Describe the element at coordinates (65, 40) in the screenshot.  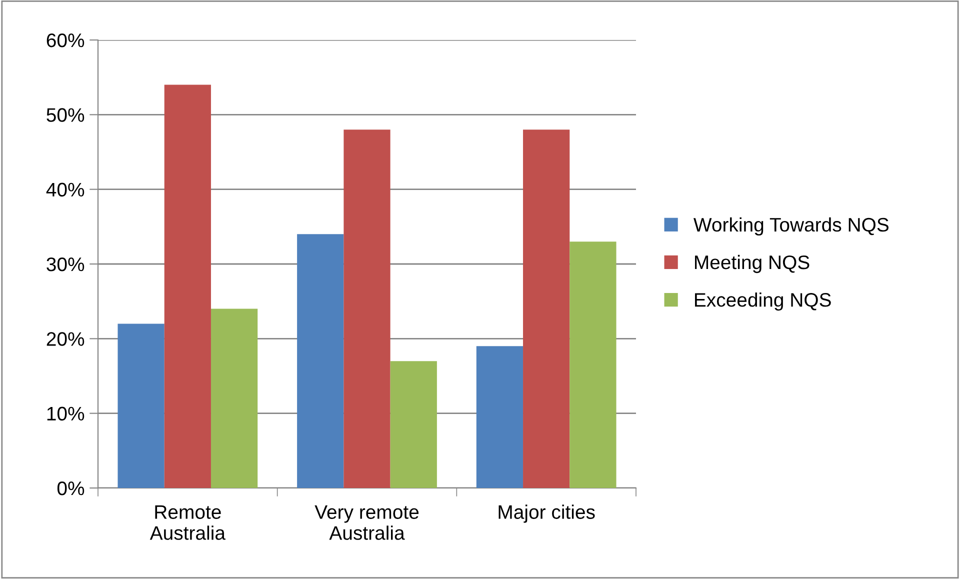
I see `y-tick-label: 60%` at that location.